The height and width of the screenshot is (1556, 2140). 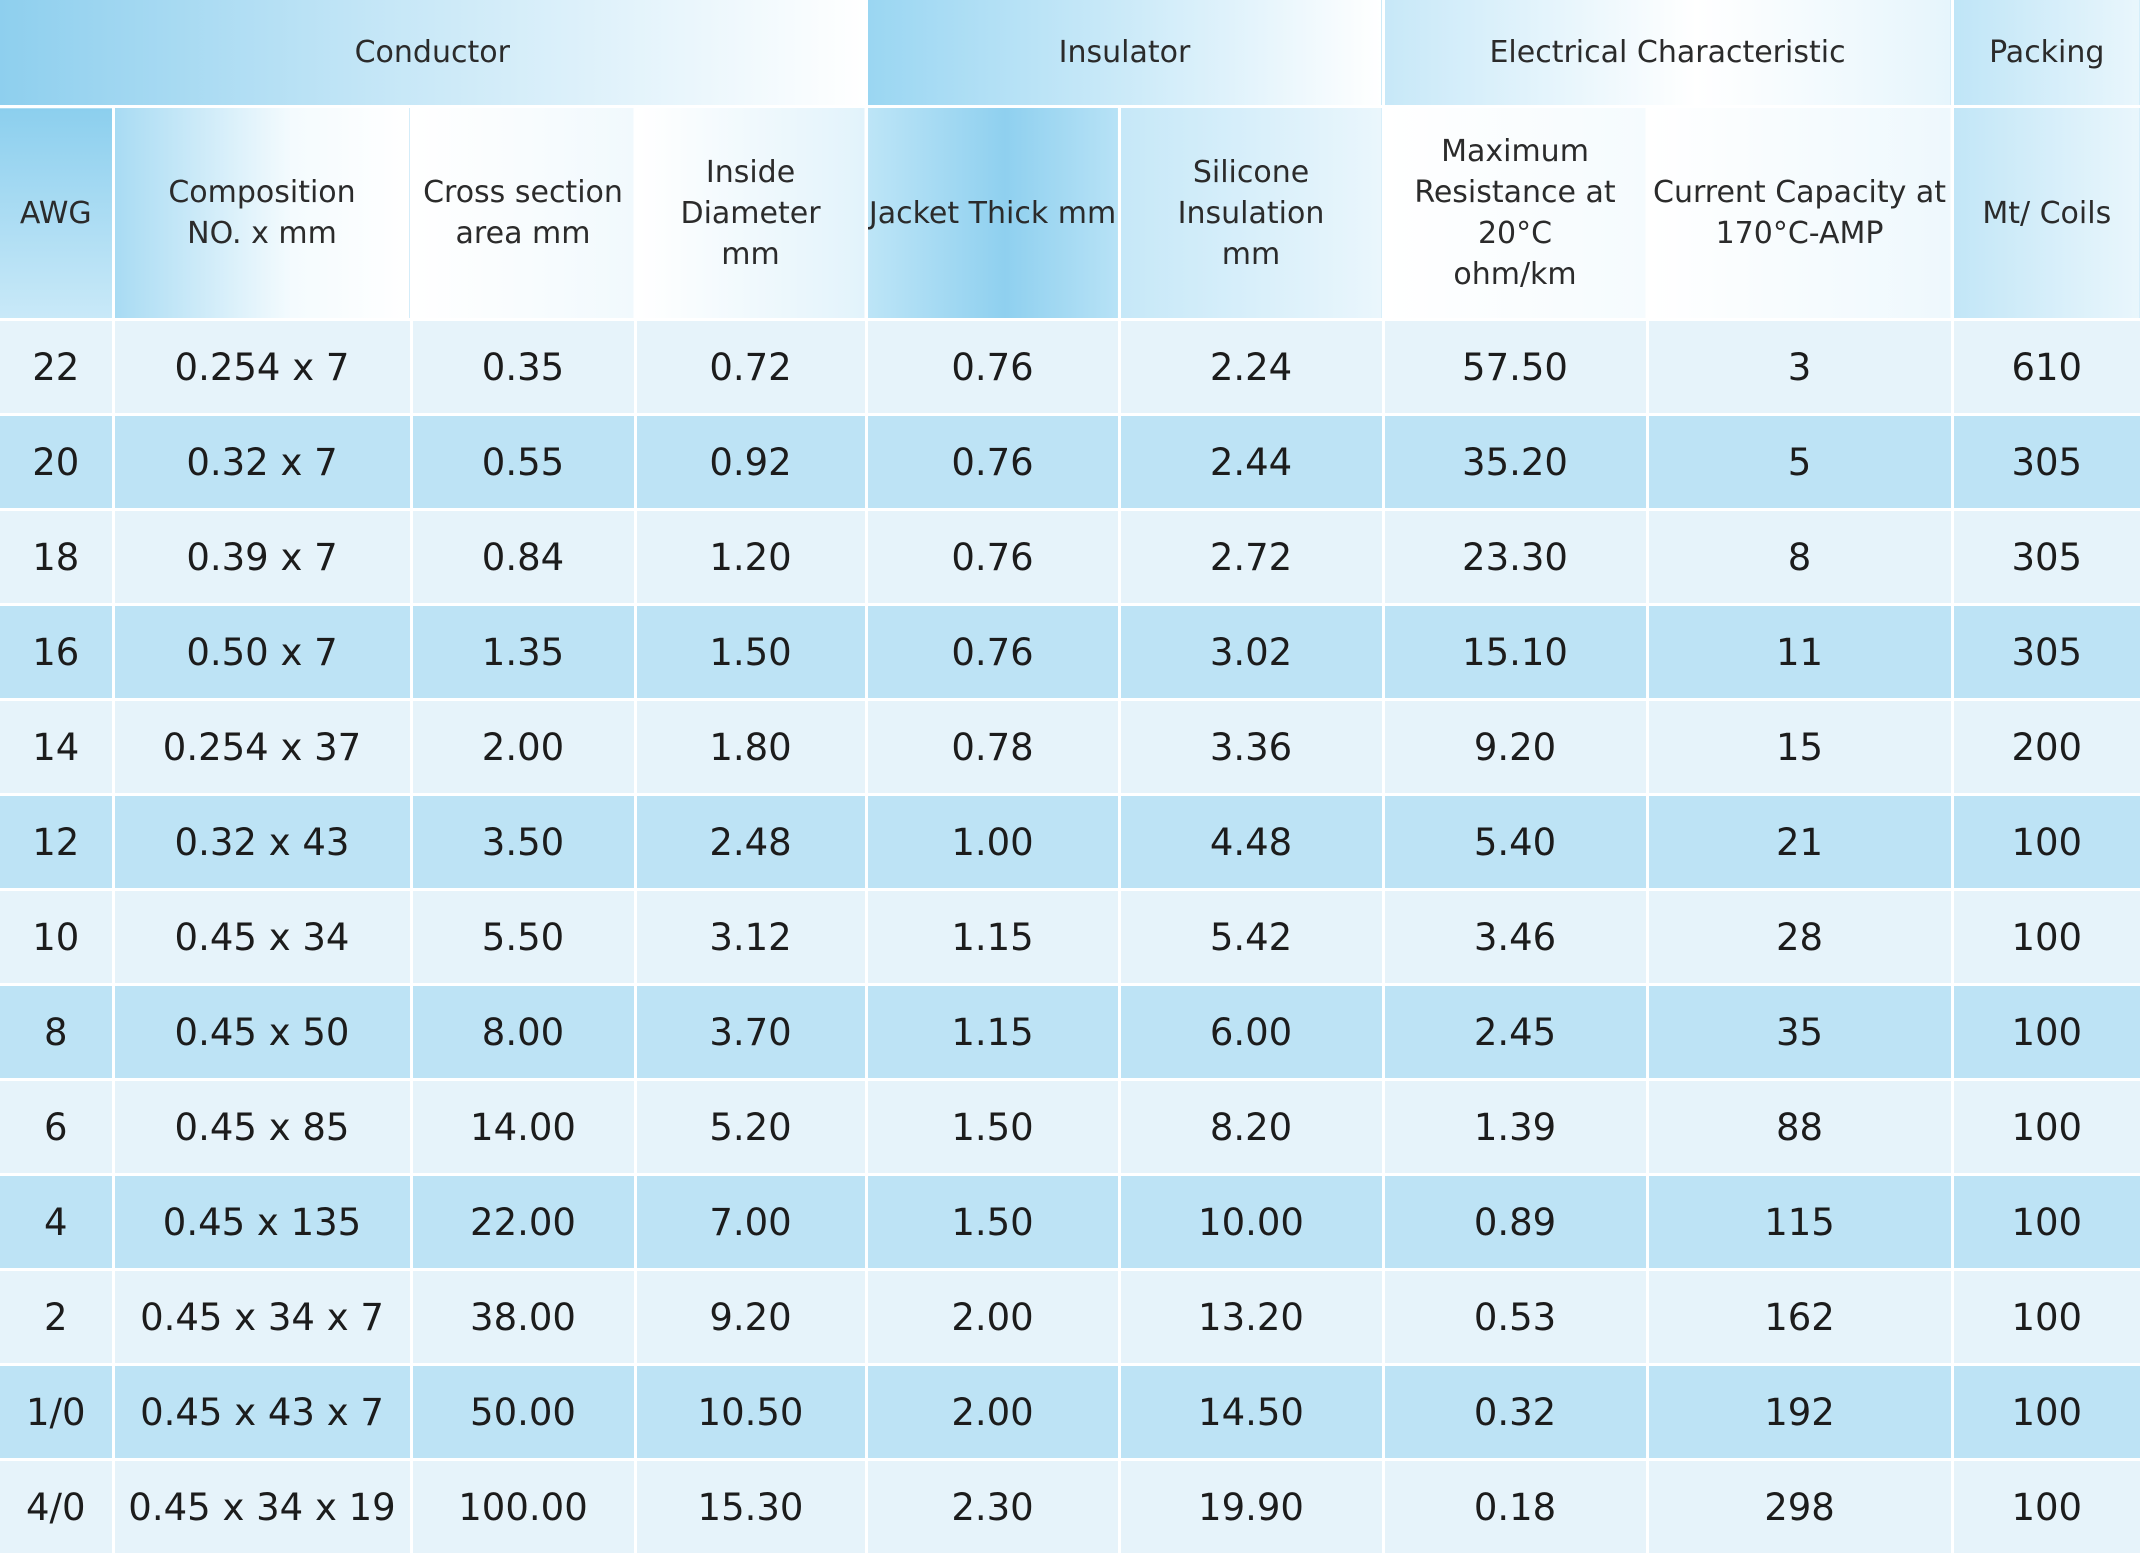 I want to click on cell-max-resistance: 3.46, so click(x=1516, y=937).